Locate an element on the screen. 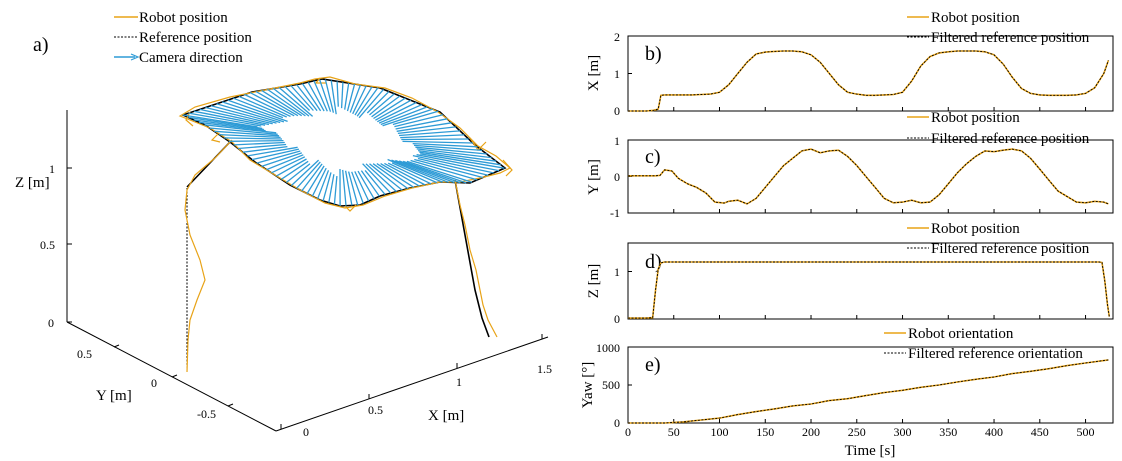  panel-e-plot is located at coordinates (868, 385).